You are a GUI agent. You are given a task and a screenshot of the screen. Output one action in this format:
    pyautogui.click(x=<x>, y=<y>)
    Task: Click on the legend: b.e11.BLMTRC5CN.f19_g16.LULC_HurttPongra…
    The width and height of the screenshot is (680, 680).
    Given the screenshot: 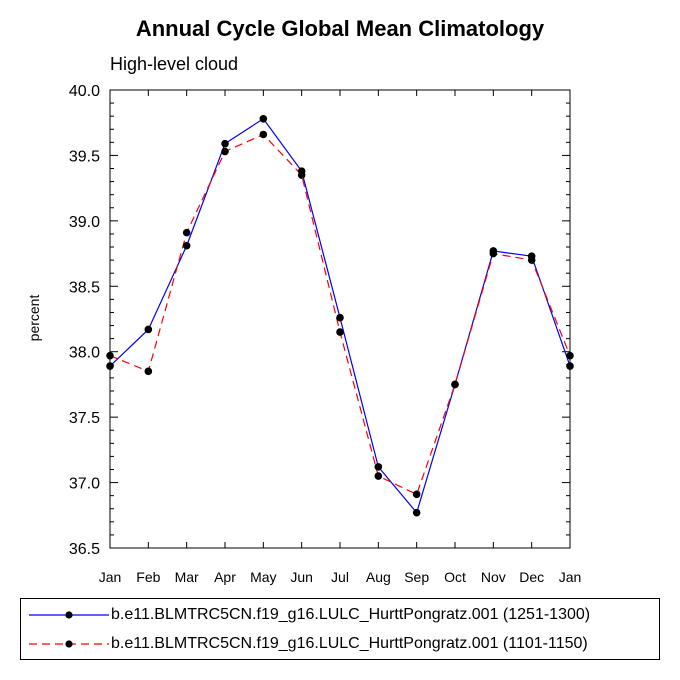 What is the action you would take?
    pyautogui.click(x=340, y=629)
    